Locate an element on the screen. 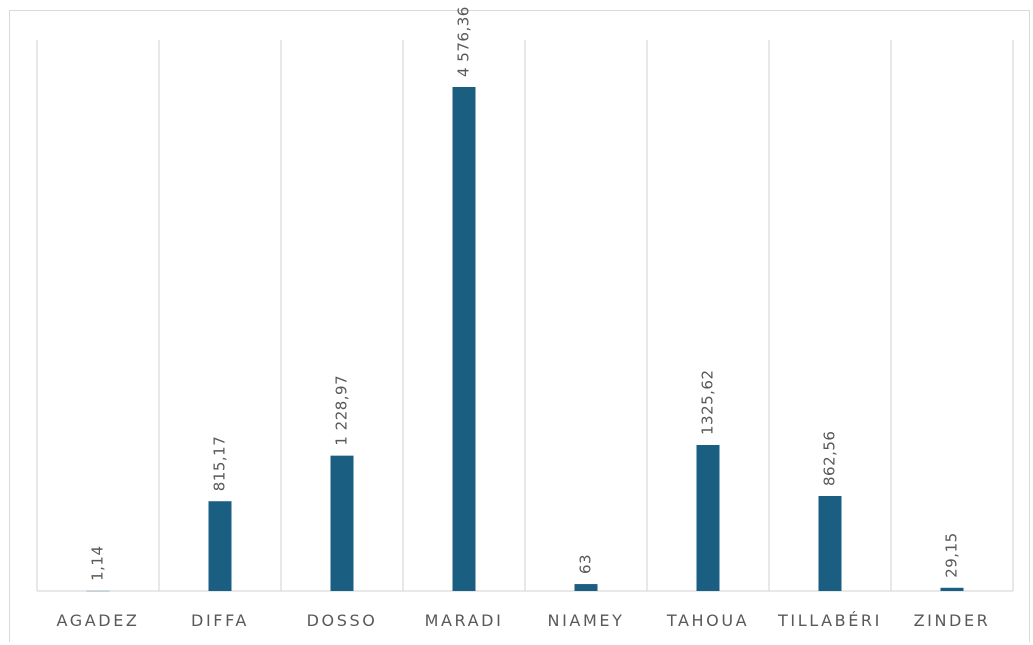  value-label: 1,14 is located at coordinates (98, 562).